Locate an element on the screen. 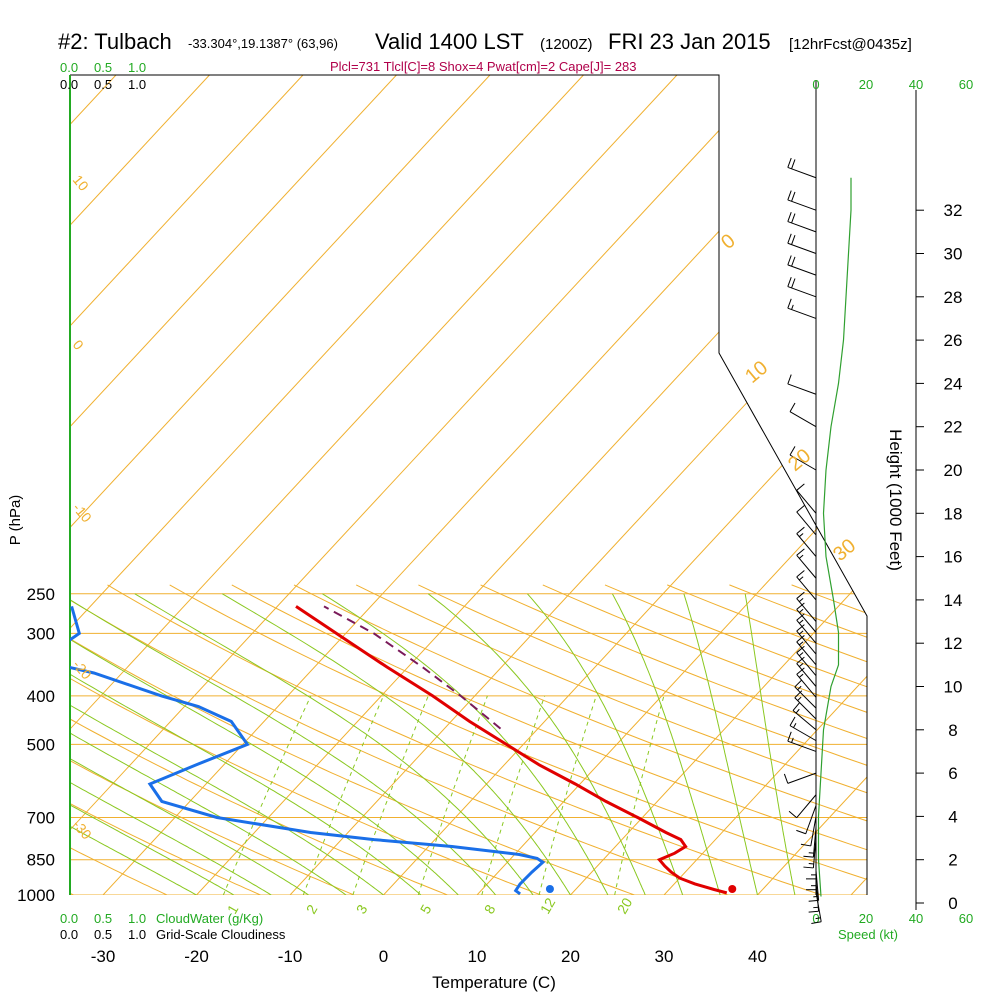 Image resolution: width=1000 pixels, height=1000 pixels. cloud-scale-top: 0.0 0.5 1.0 0.0 0.5 1.0 is located at coordinates (103, 76).